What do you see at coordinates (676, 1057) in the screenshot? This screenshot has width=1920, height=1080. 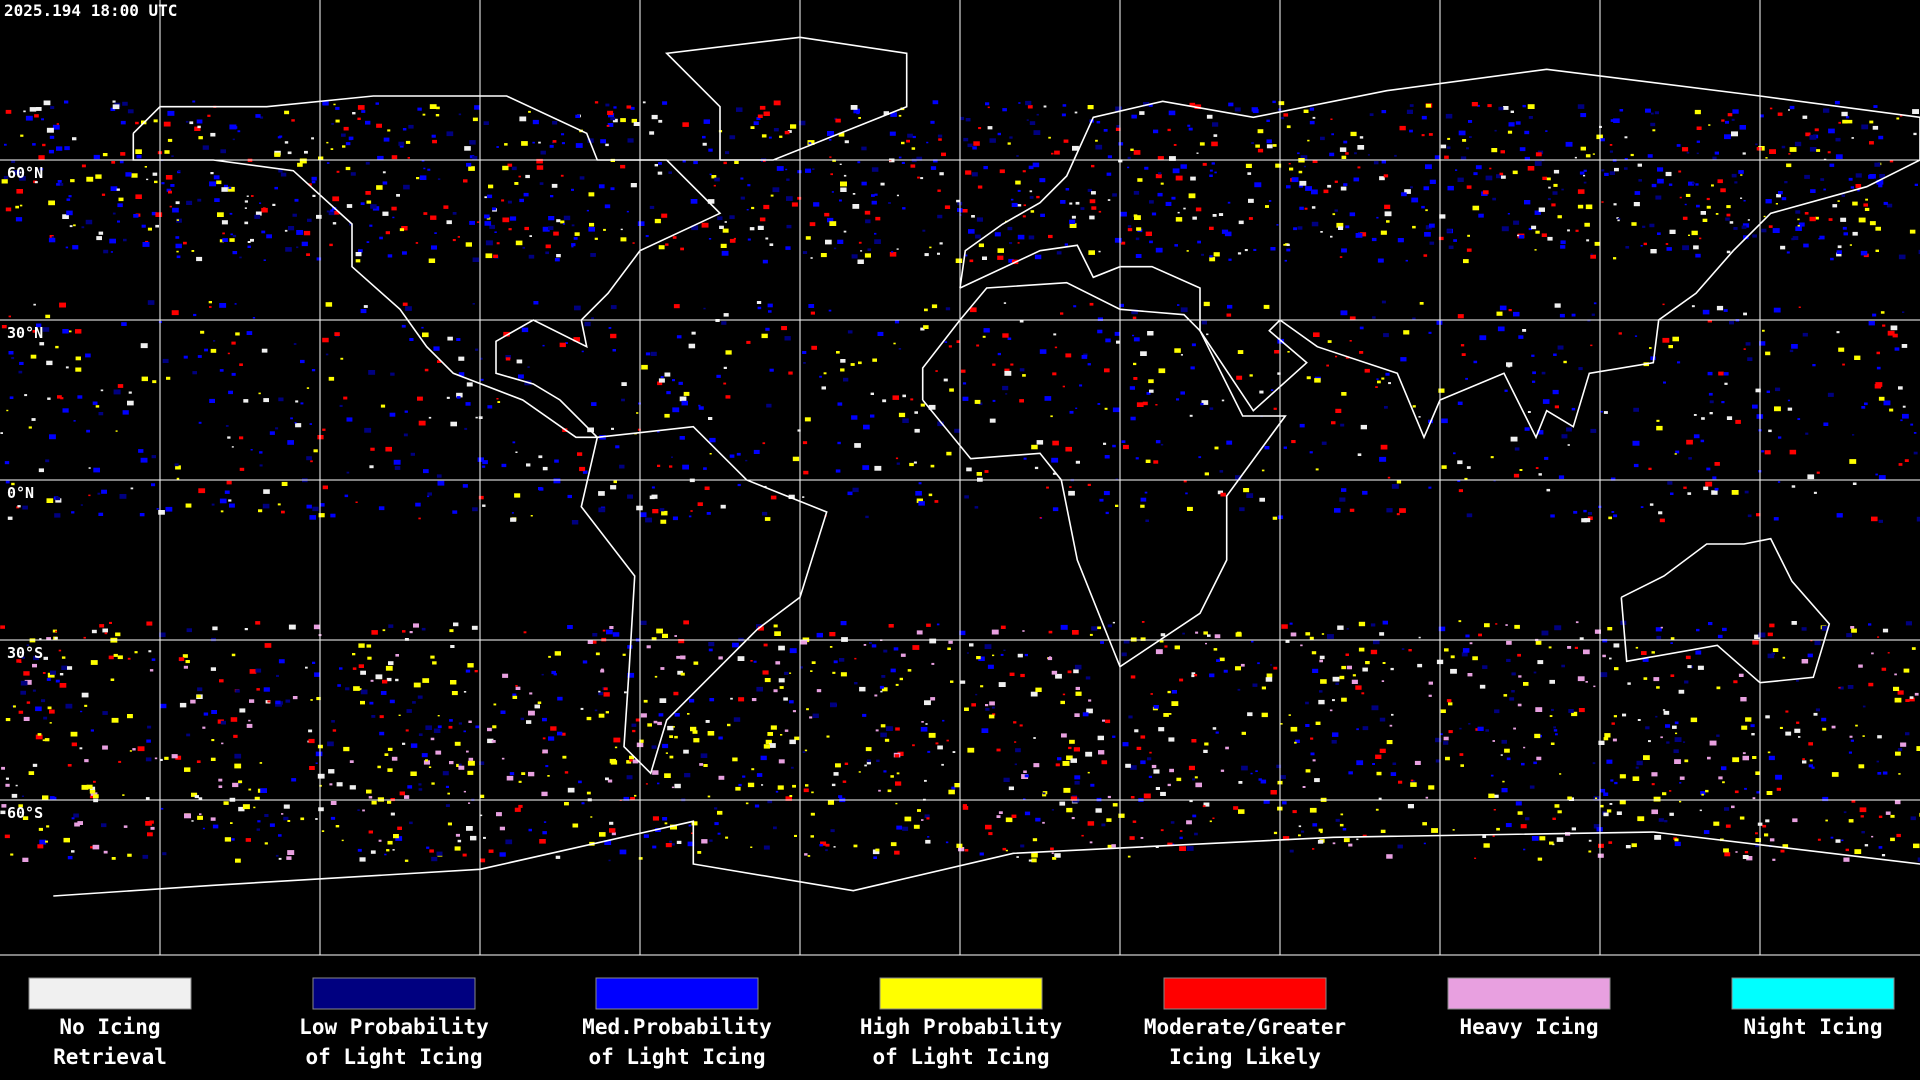 I see `legend-label: of Light Icing` at bounding box center [676, 1057].